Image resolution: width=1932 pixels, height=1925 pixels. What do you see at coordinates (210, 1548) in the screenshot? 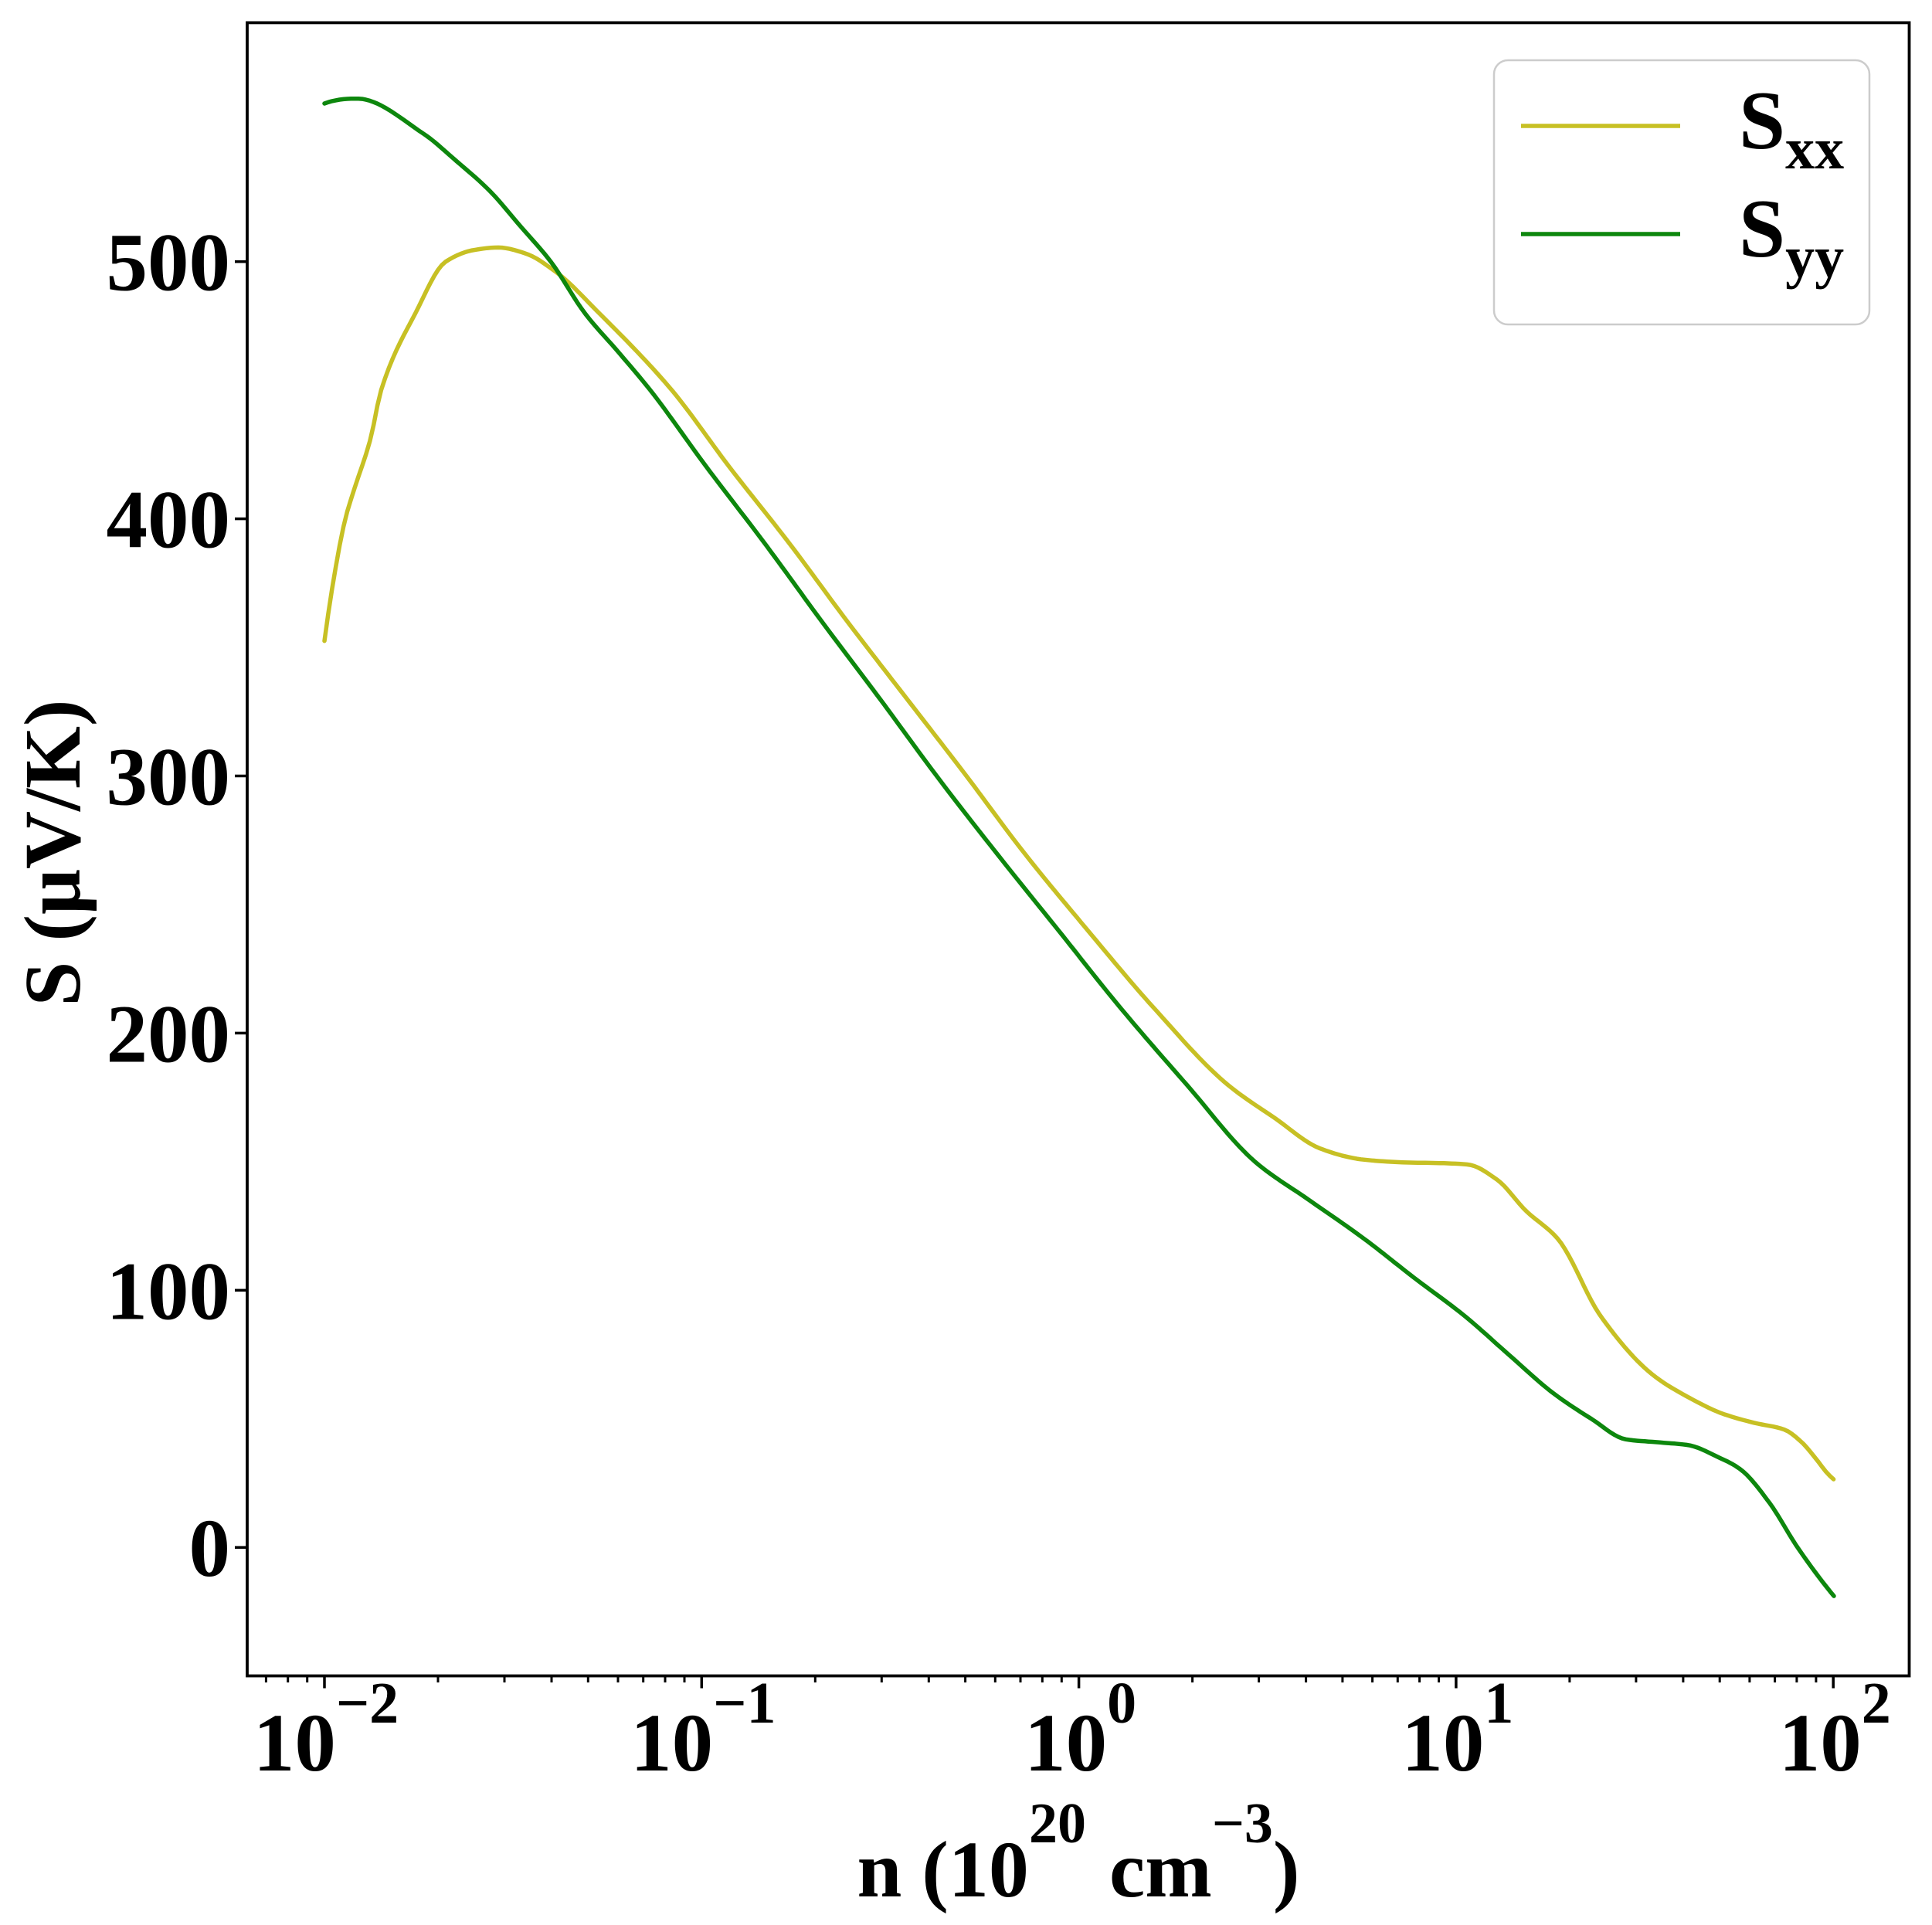
I see `svg-text: 0` at bounding box center [210, 1548].